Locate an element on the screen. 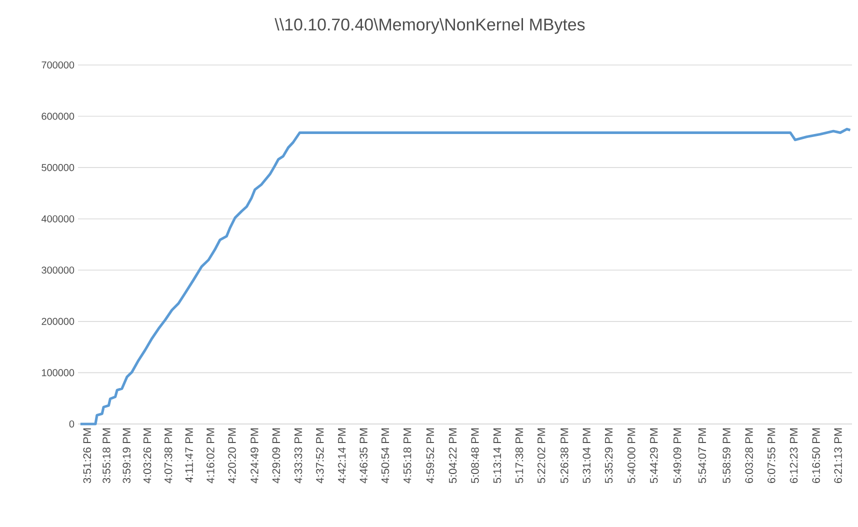  y-tick-label: 400000 is located at coordinates (57, 218).